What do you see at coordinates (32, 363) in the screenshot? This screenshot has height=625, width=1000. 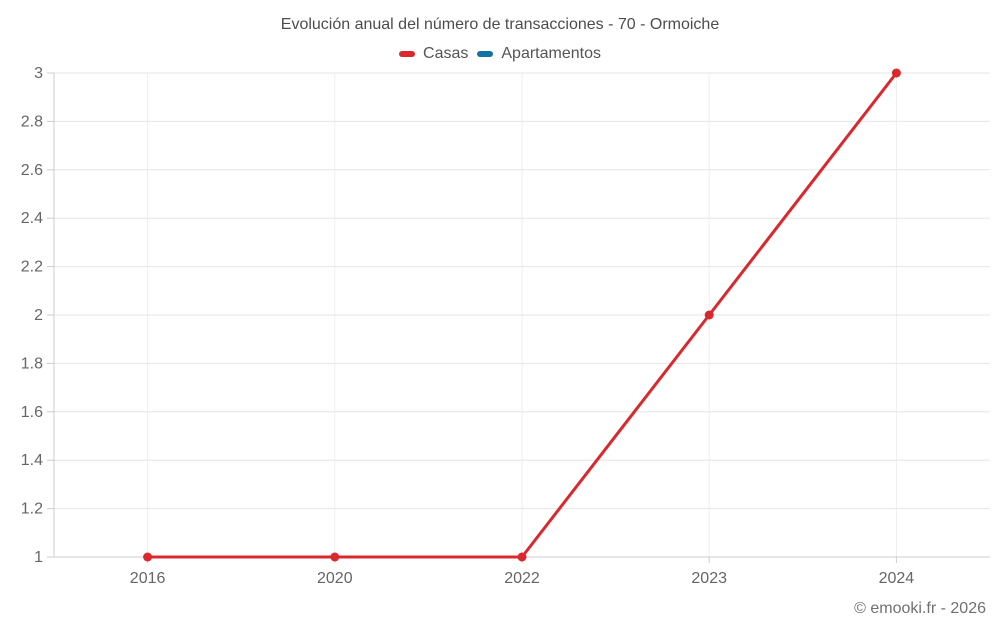 I see `y-axis-label: 1.8` at bounding box center [32, 363].